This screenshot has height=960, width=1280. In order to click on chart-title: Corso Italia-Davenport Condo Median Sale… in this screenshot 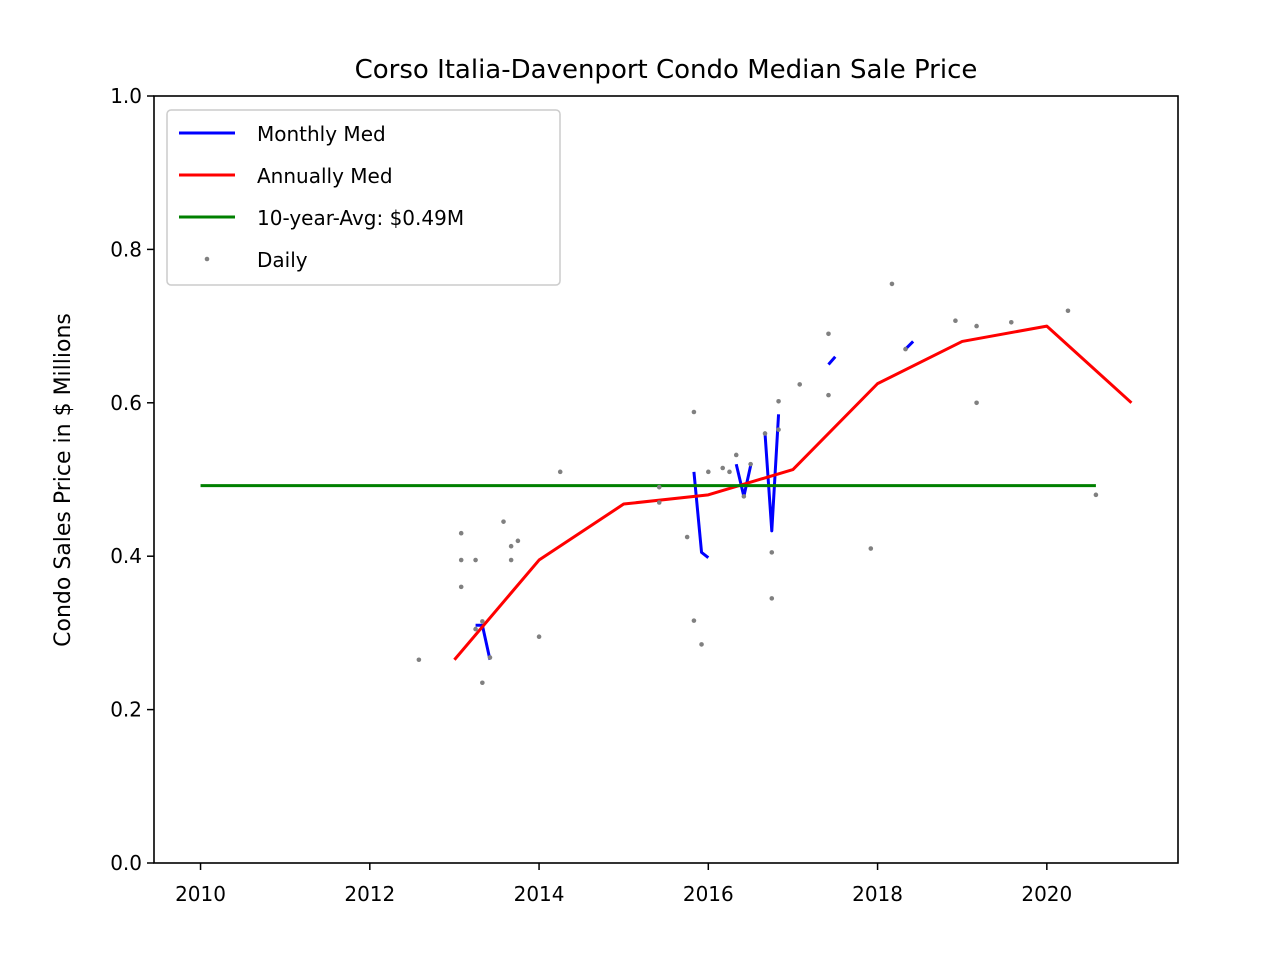, I will do `click(666, 70)`.